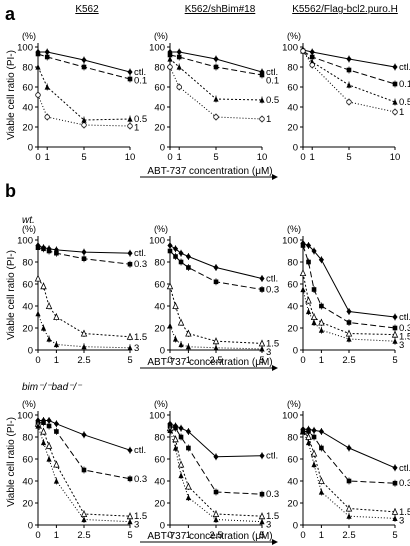 This screenshot has width=410, height=546. What do you see at coordinates (83, 157) in the screenshot?
I see `a1-xtick-label-5: 5` at bounding box center [83, 157].